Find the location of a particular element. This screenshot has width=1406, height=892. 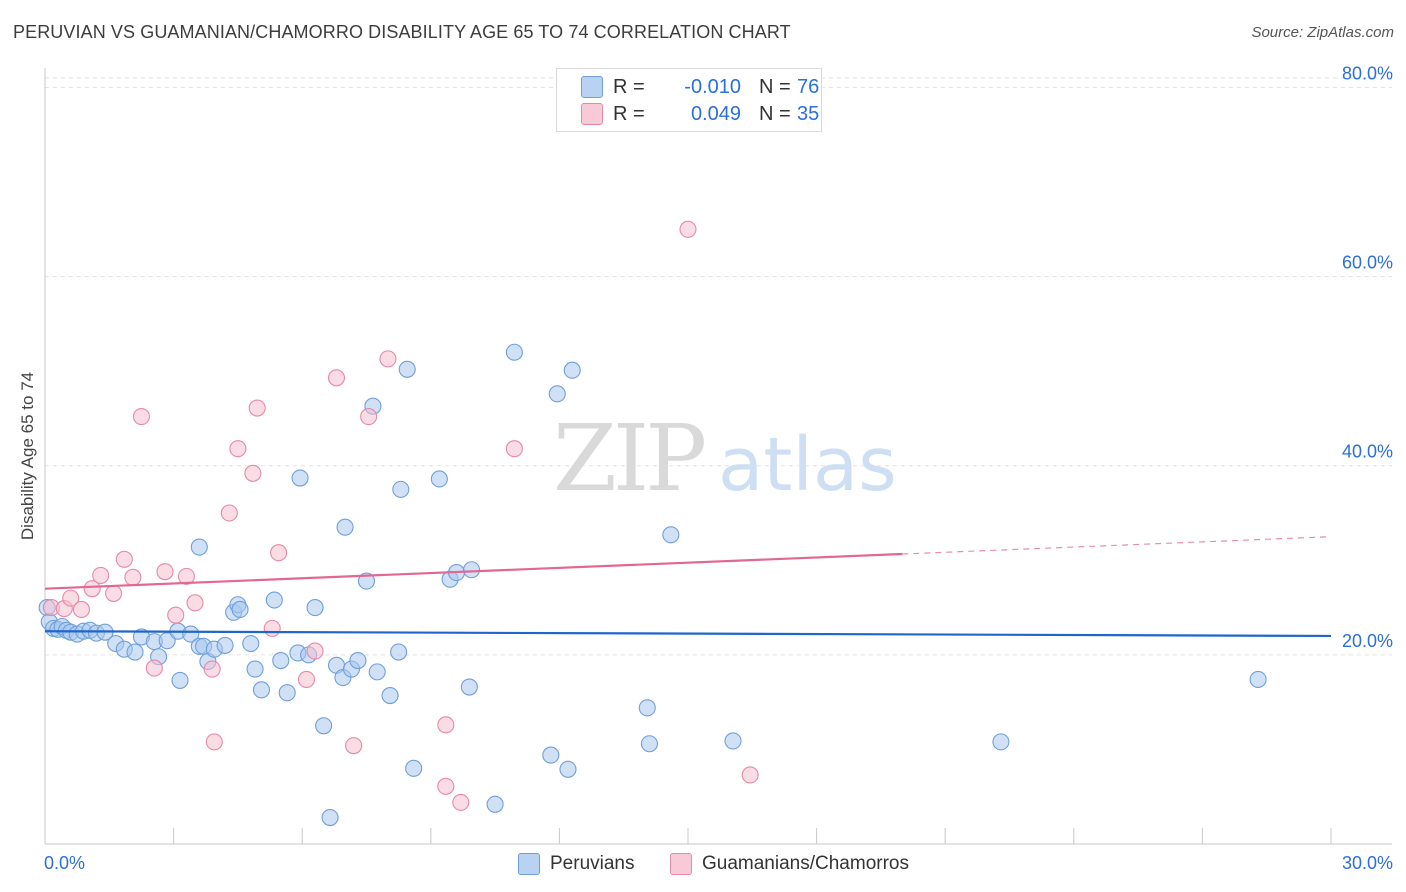

watermark-atlas: atlas is located at coordinates (807, 465).